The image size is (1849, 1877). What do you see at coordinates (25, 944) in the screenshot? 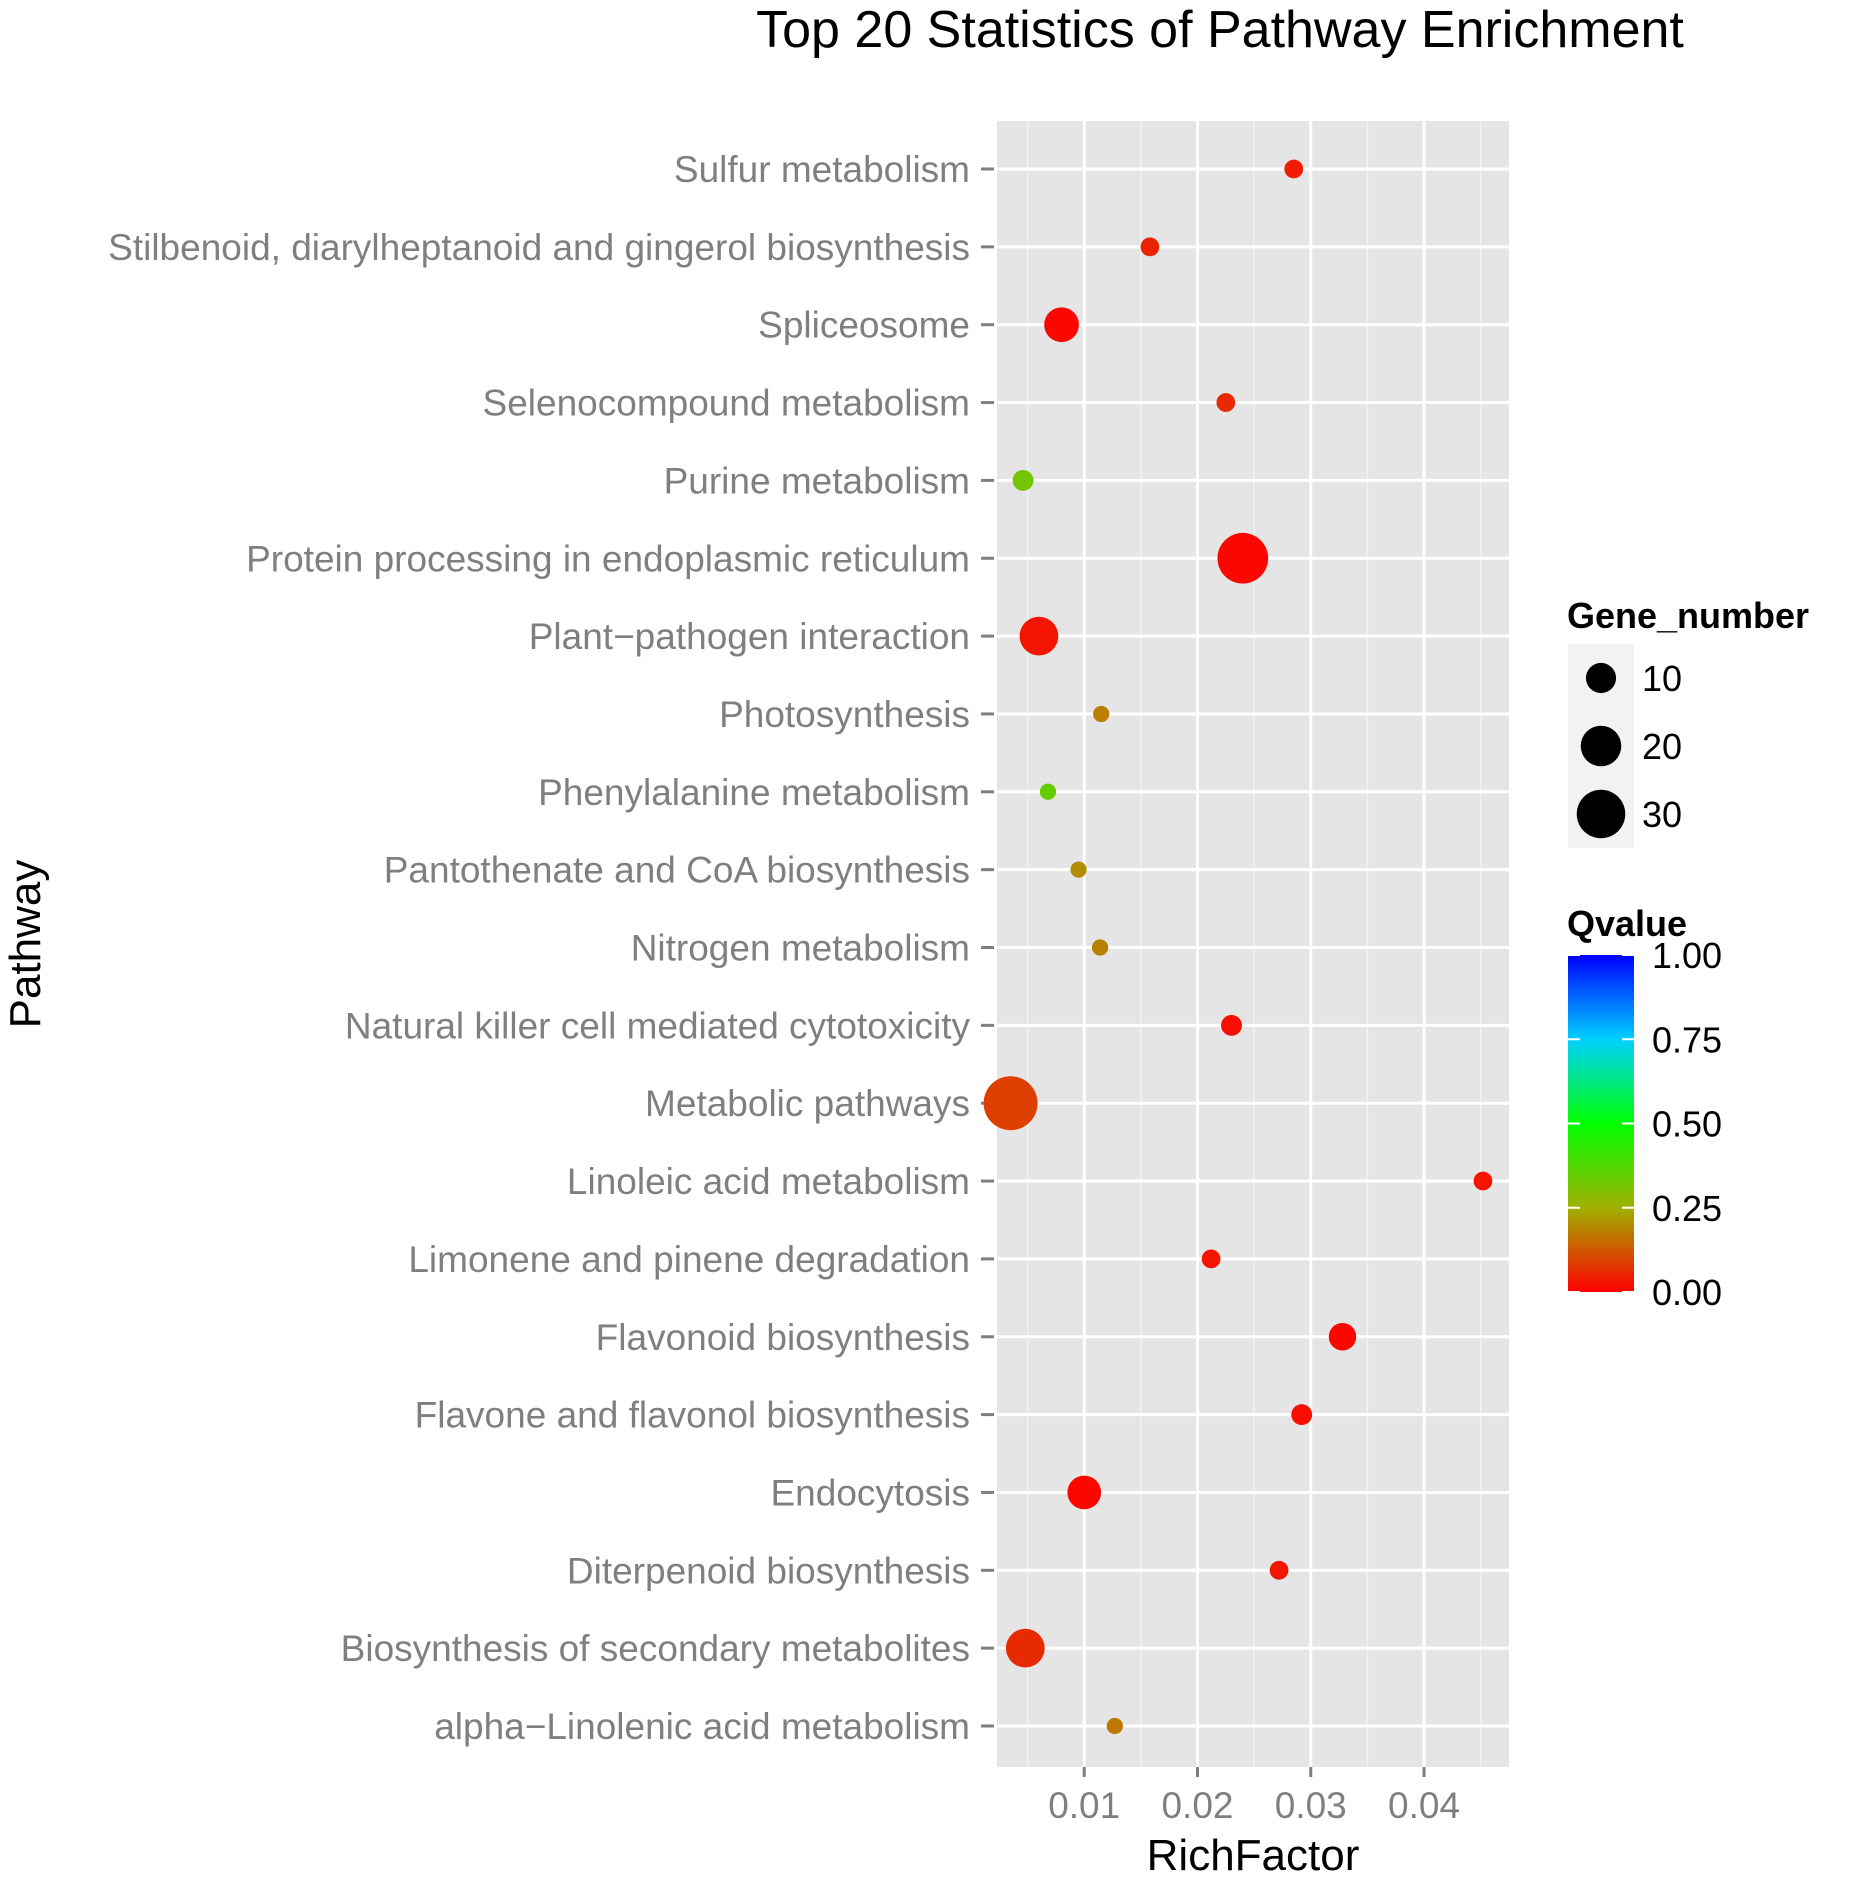
I see `y-axis-title: Pathway` at bounding box center [25, 944].